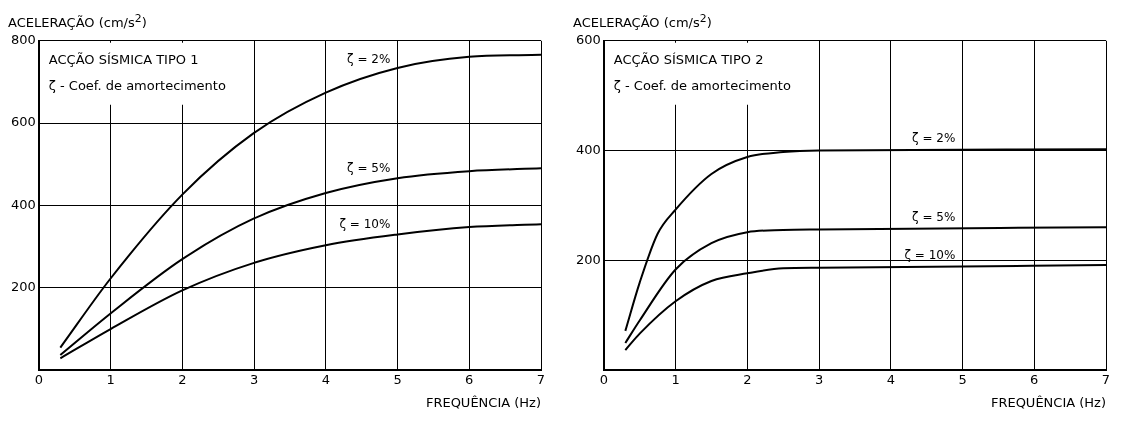 The image size is (1145, 428). What do you see at coordinates (123, 60) in the screenshot?
I see `annotation: ACÇÃO SÍSMICA TIPO 1` at bounding box center [123, 60].